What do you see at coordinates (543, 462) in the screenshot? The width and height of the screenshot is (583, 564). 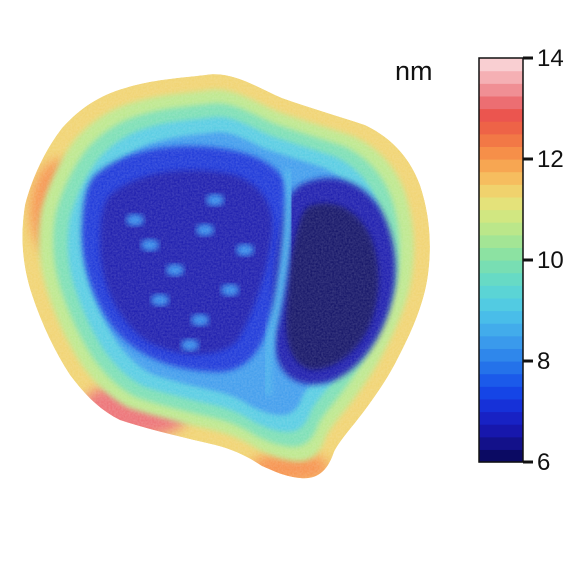 I see `colorbar-tick-label: 6` at bounding box center [543, 462].